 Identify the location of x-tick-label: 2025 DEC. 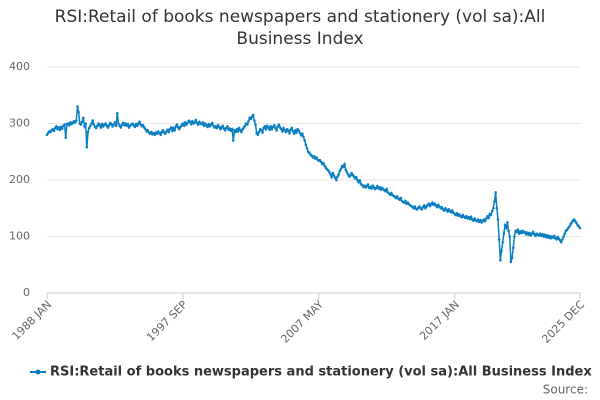
(563, 322).